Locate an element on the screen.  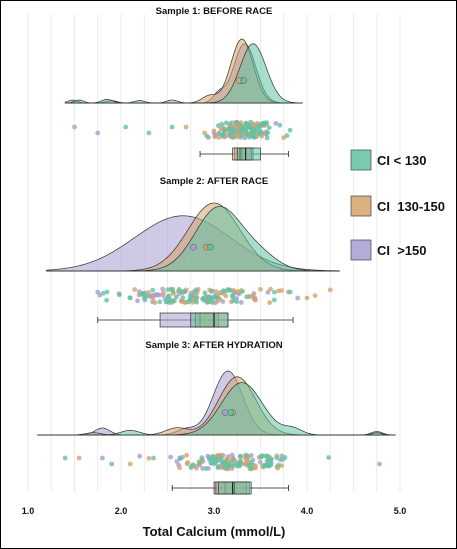
legend-label-gt150: CI >150 is located at coordinates (402, 250).